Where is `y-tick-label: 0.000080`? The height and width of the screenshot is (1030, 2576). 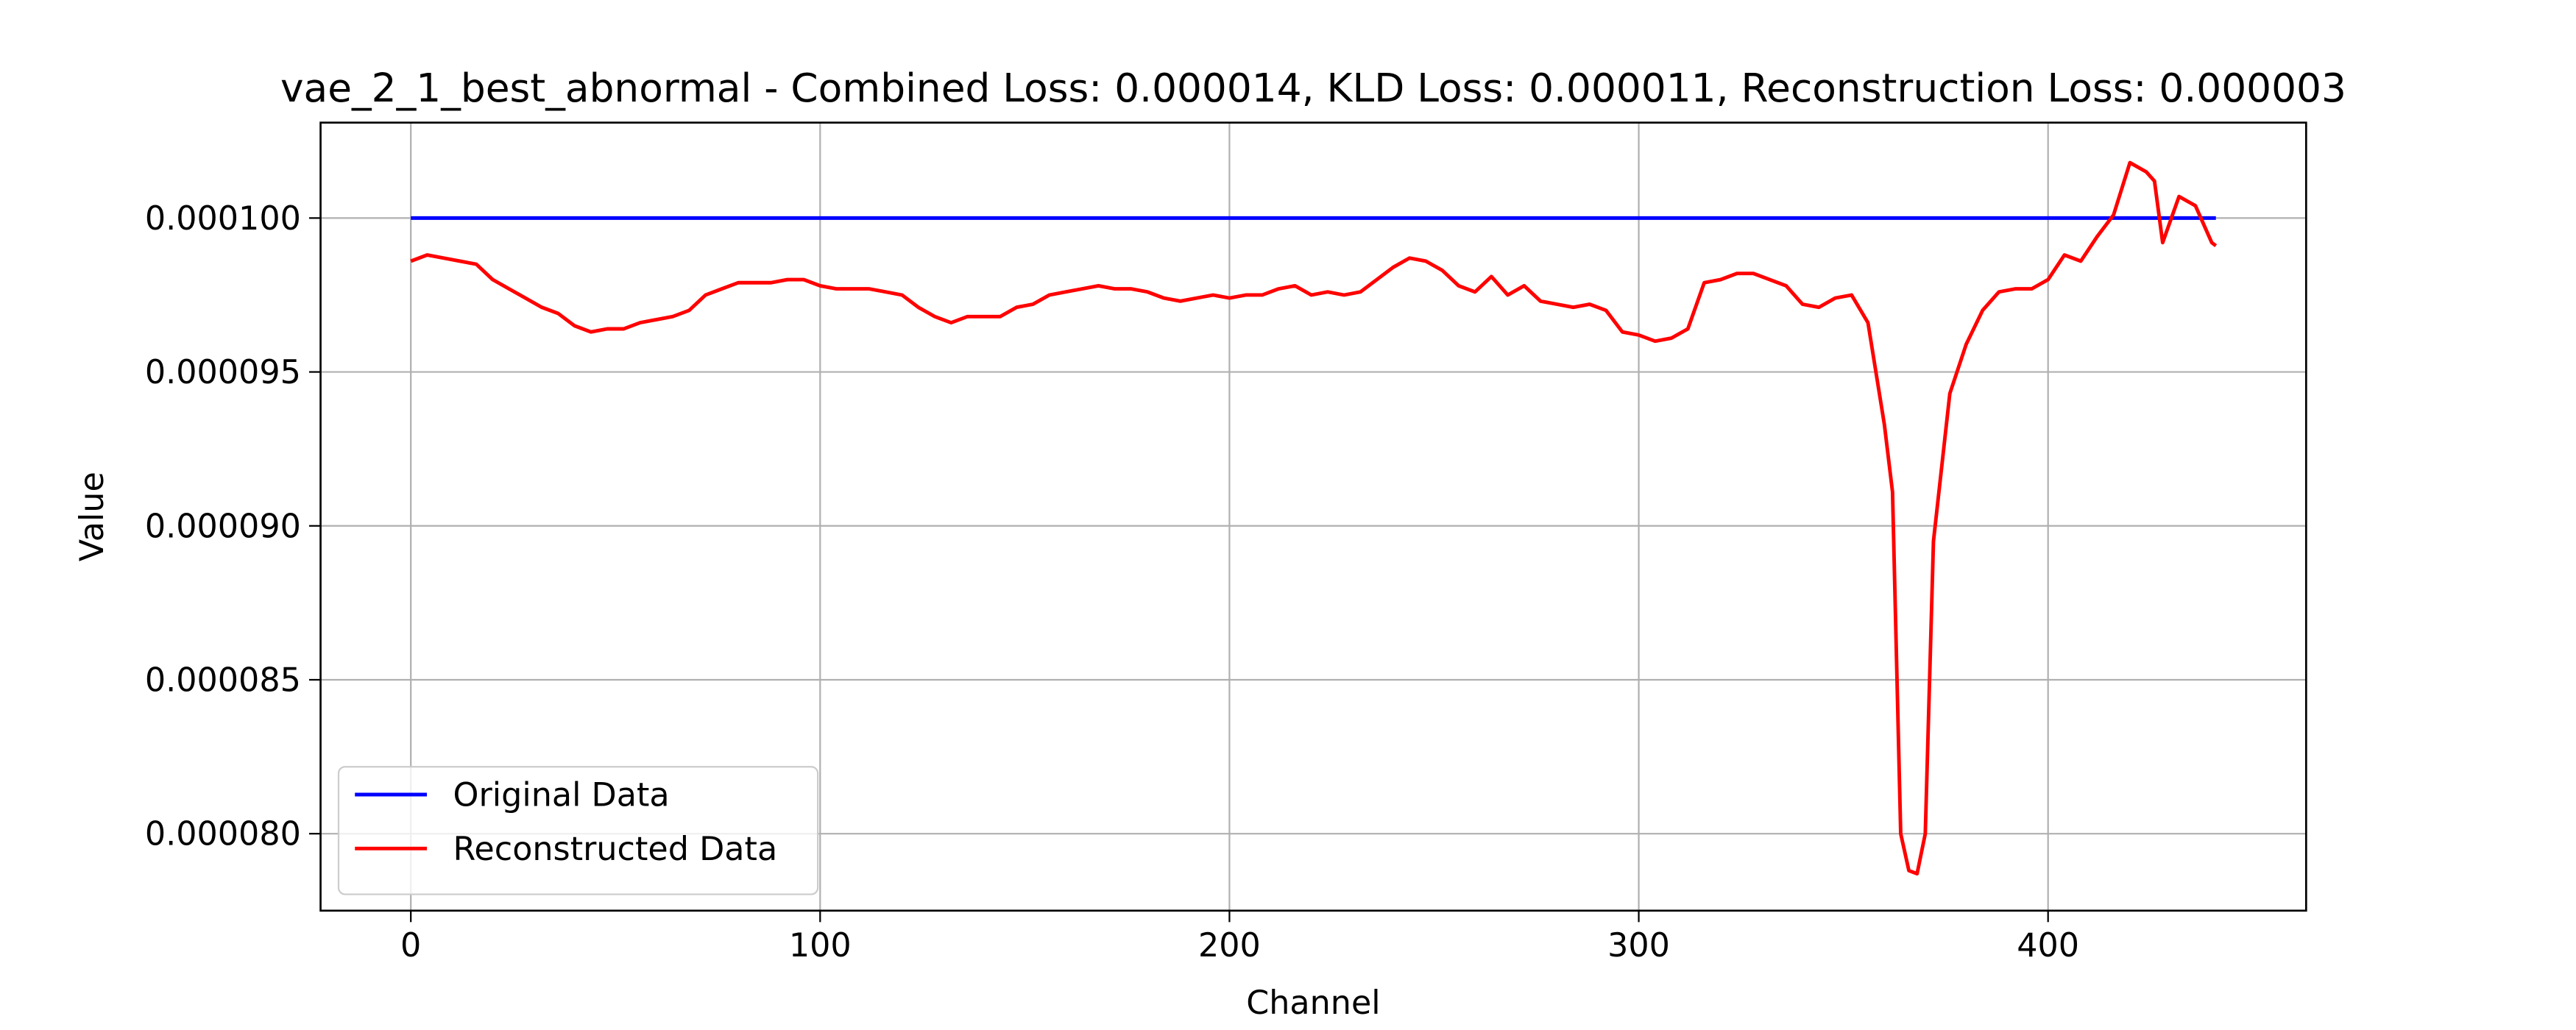
y-tick-label: 0.000080 is located at coordinates (223, 834).